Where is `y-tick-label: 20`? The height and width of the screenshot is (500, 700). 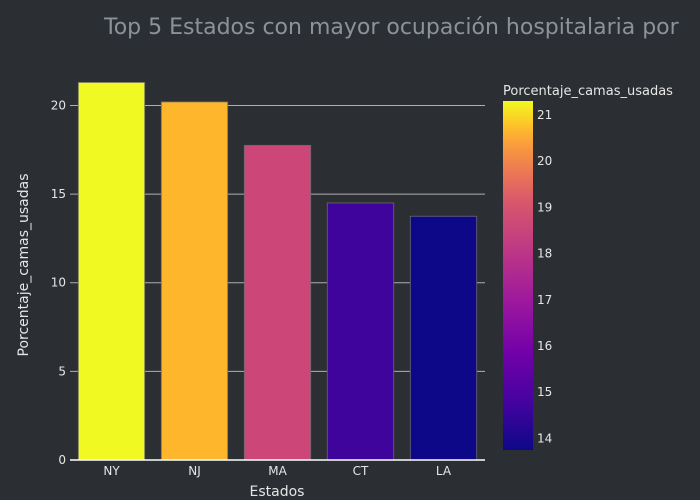
y-tick-label: 20 is located at coordinates (58, 105).